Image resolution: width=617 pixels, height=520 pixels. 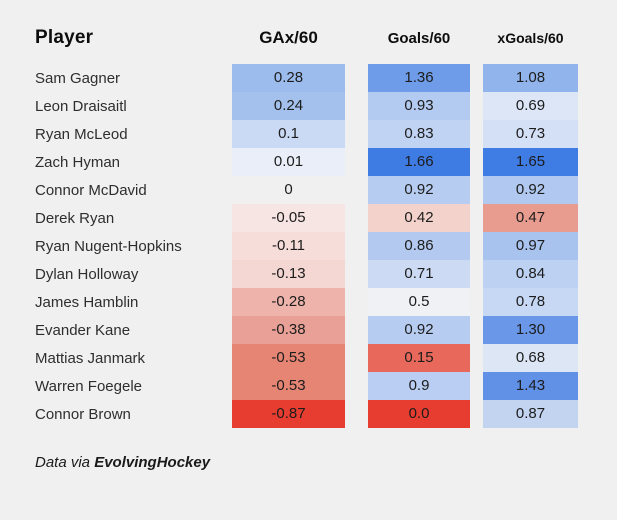 I want to click on gax60-cell: -0.05, so click(x=288, y=218).